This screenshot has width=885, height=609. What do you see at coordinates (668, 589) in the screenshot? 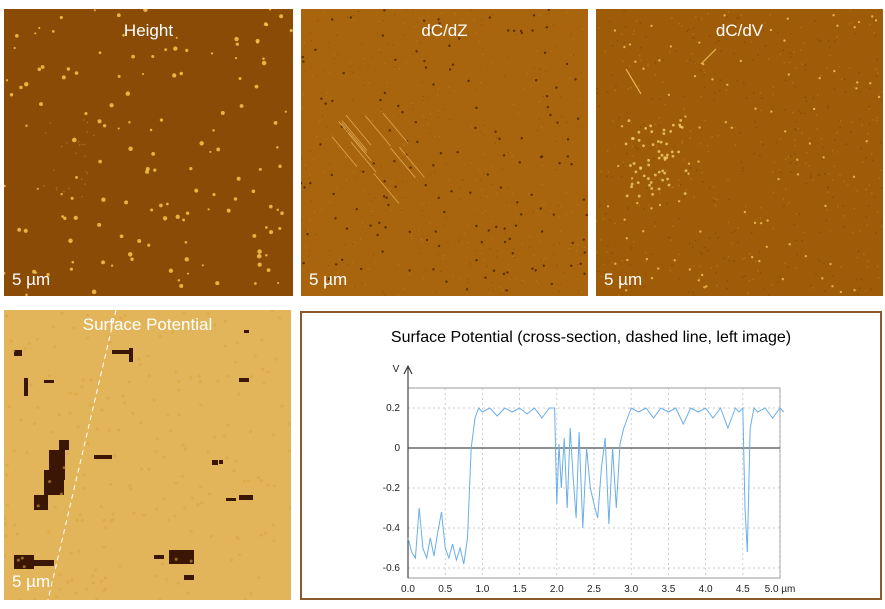
I see `x-tick-label: 3.5` at bounding box center [668, 589].